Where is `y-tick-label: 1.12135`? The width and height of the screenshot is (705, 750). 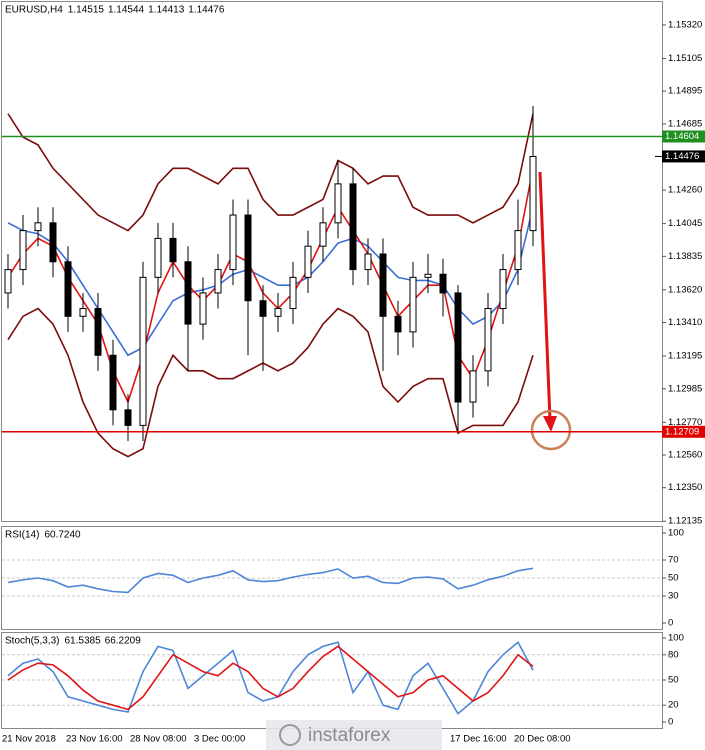 y-tick-label: 1.12135 is located at coordinates (685, 521).